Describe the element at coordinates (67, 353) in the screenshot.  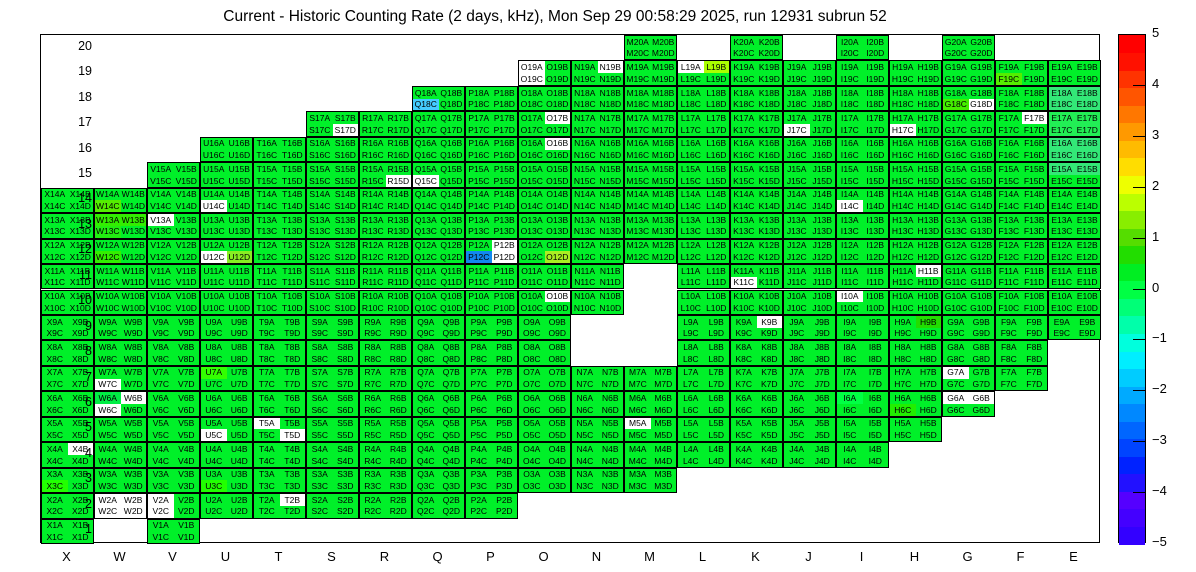
I see `detector-cell: X8A X8B X8C X8D` at that location.